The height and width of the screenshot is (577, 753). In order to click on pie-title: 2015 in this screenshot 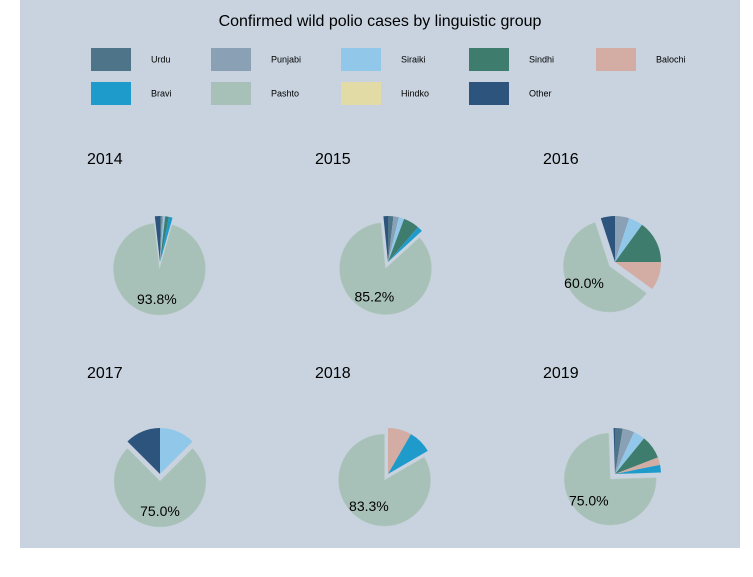, I will do `click(333, 159)`.